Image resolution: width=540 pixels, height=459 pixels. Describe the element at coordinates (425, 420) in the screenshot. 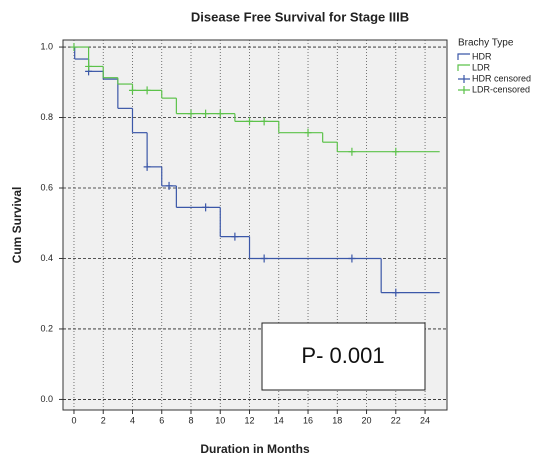

I see `x-tick-label: 24` at that location.